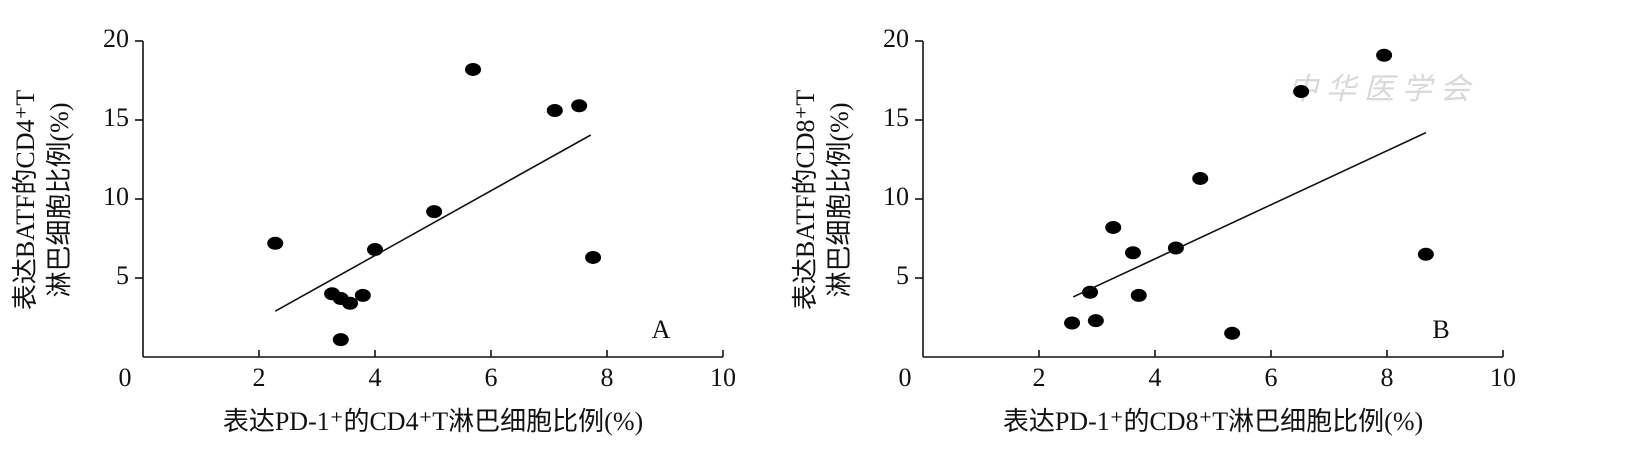 The width and height of the screenshot is (1625, 462). What do you see at coordinates (1383, 89) in the screenshot?
I see `watermark: 中华医学会` at bounding box center [1383, 89].